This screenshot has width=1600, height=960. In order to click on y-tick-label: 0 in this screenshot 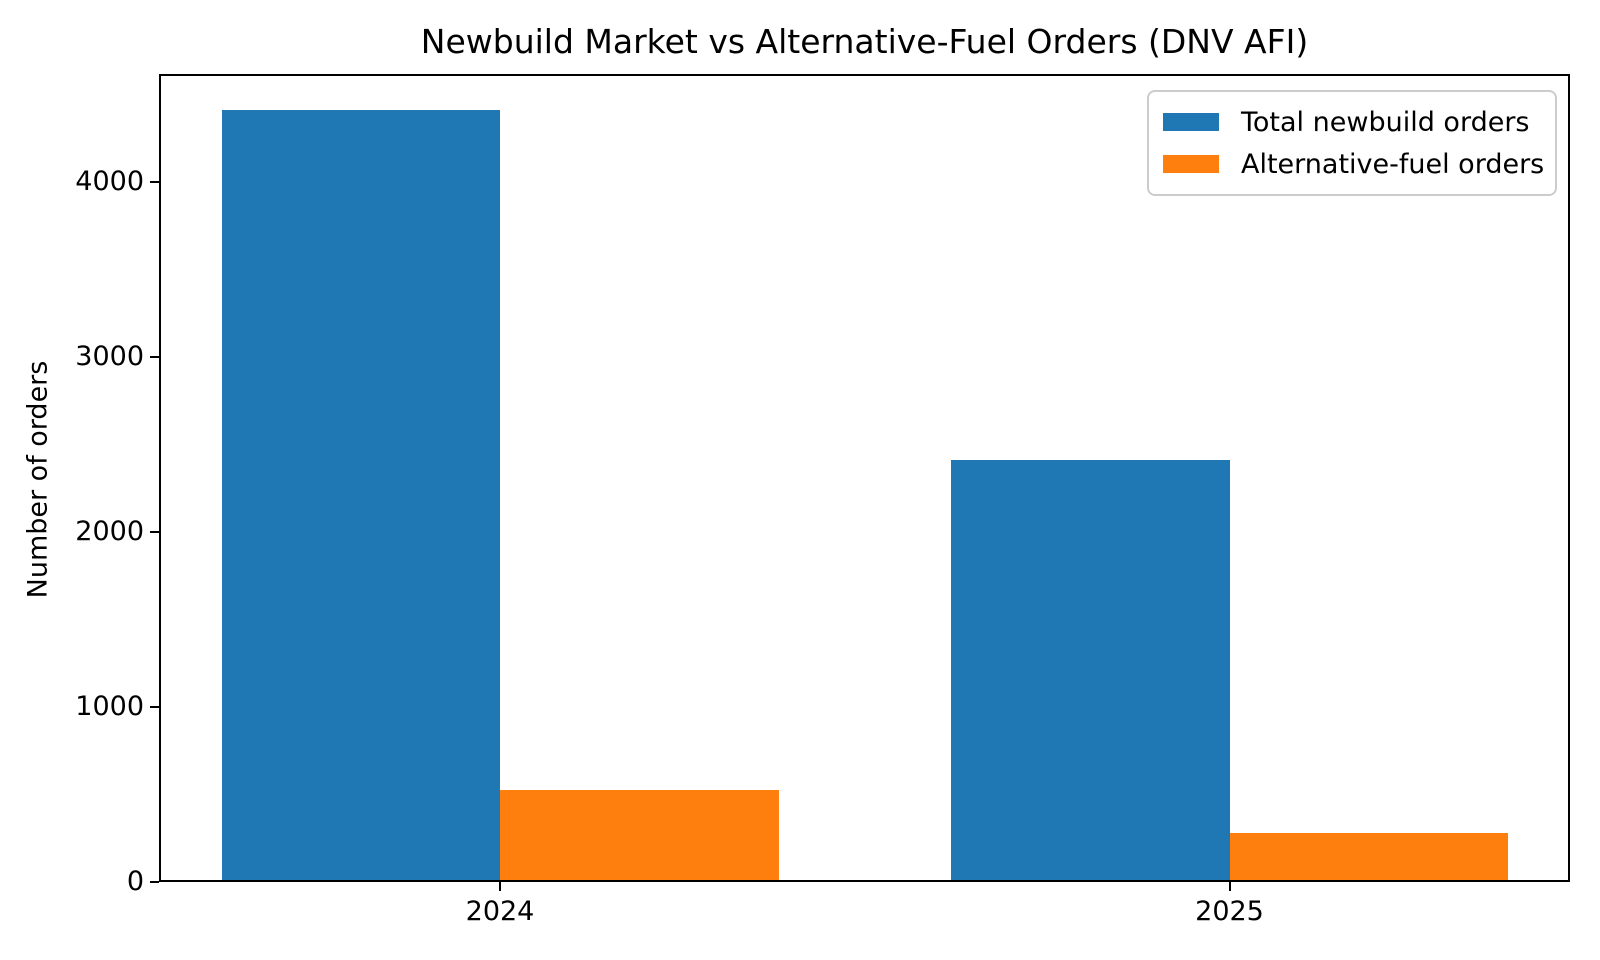, I will do `click(135, 881)`.